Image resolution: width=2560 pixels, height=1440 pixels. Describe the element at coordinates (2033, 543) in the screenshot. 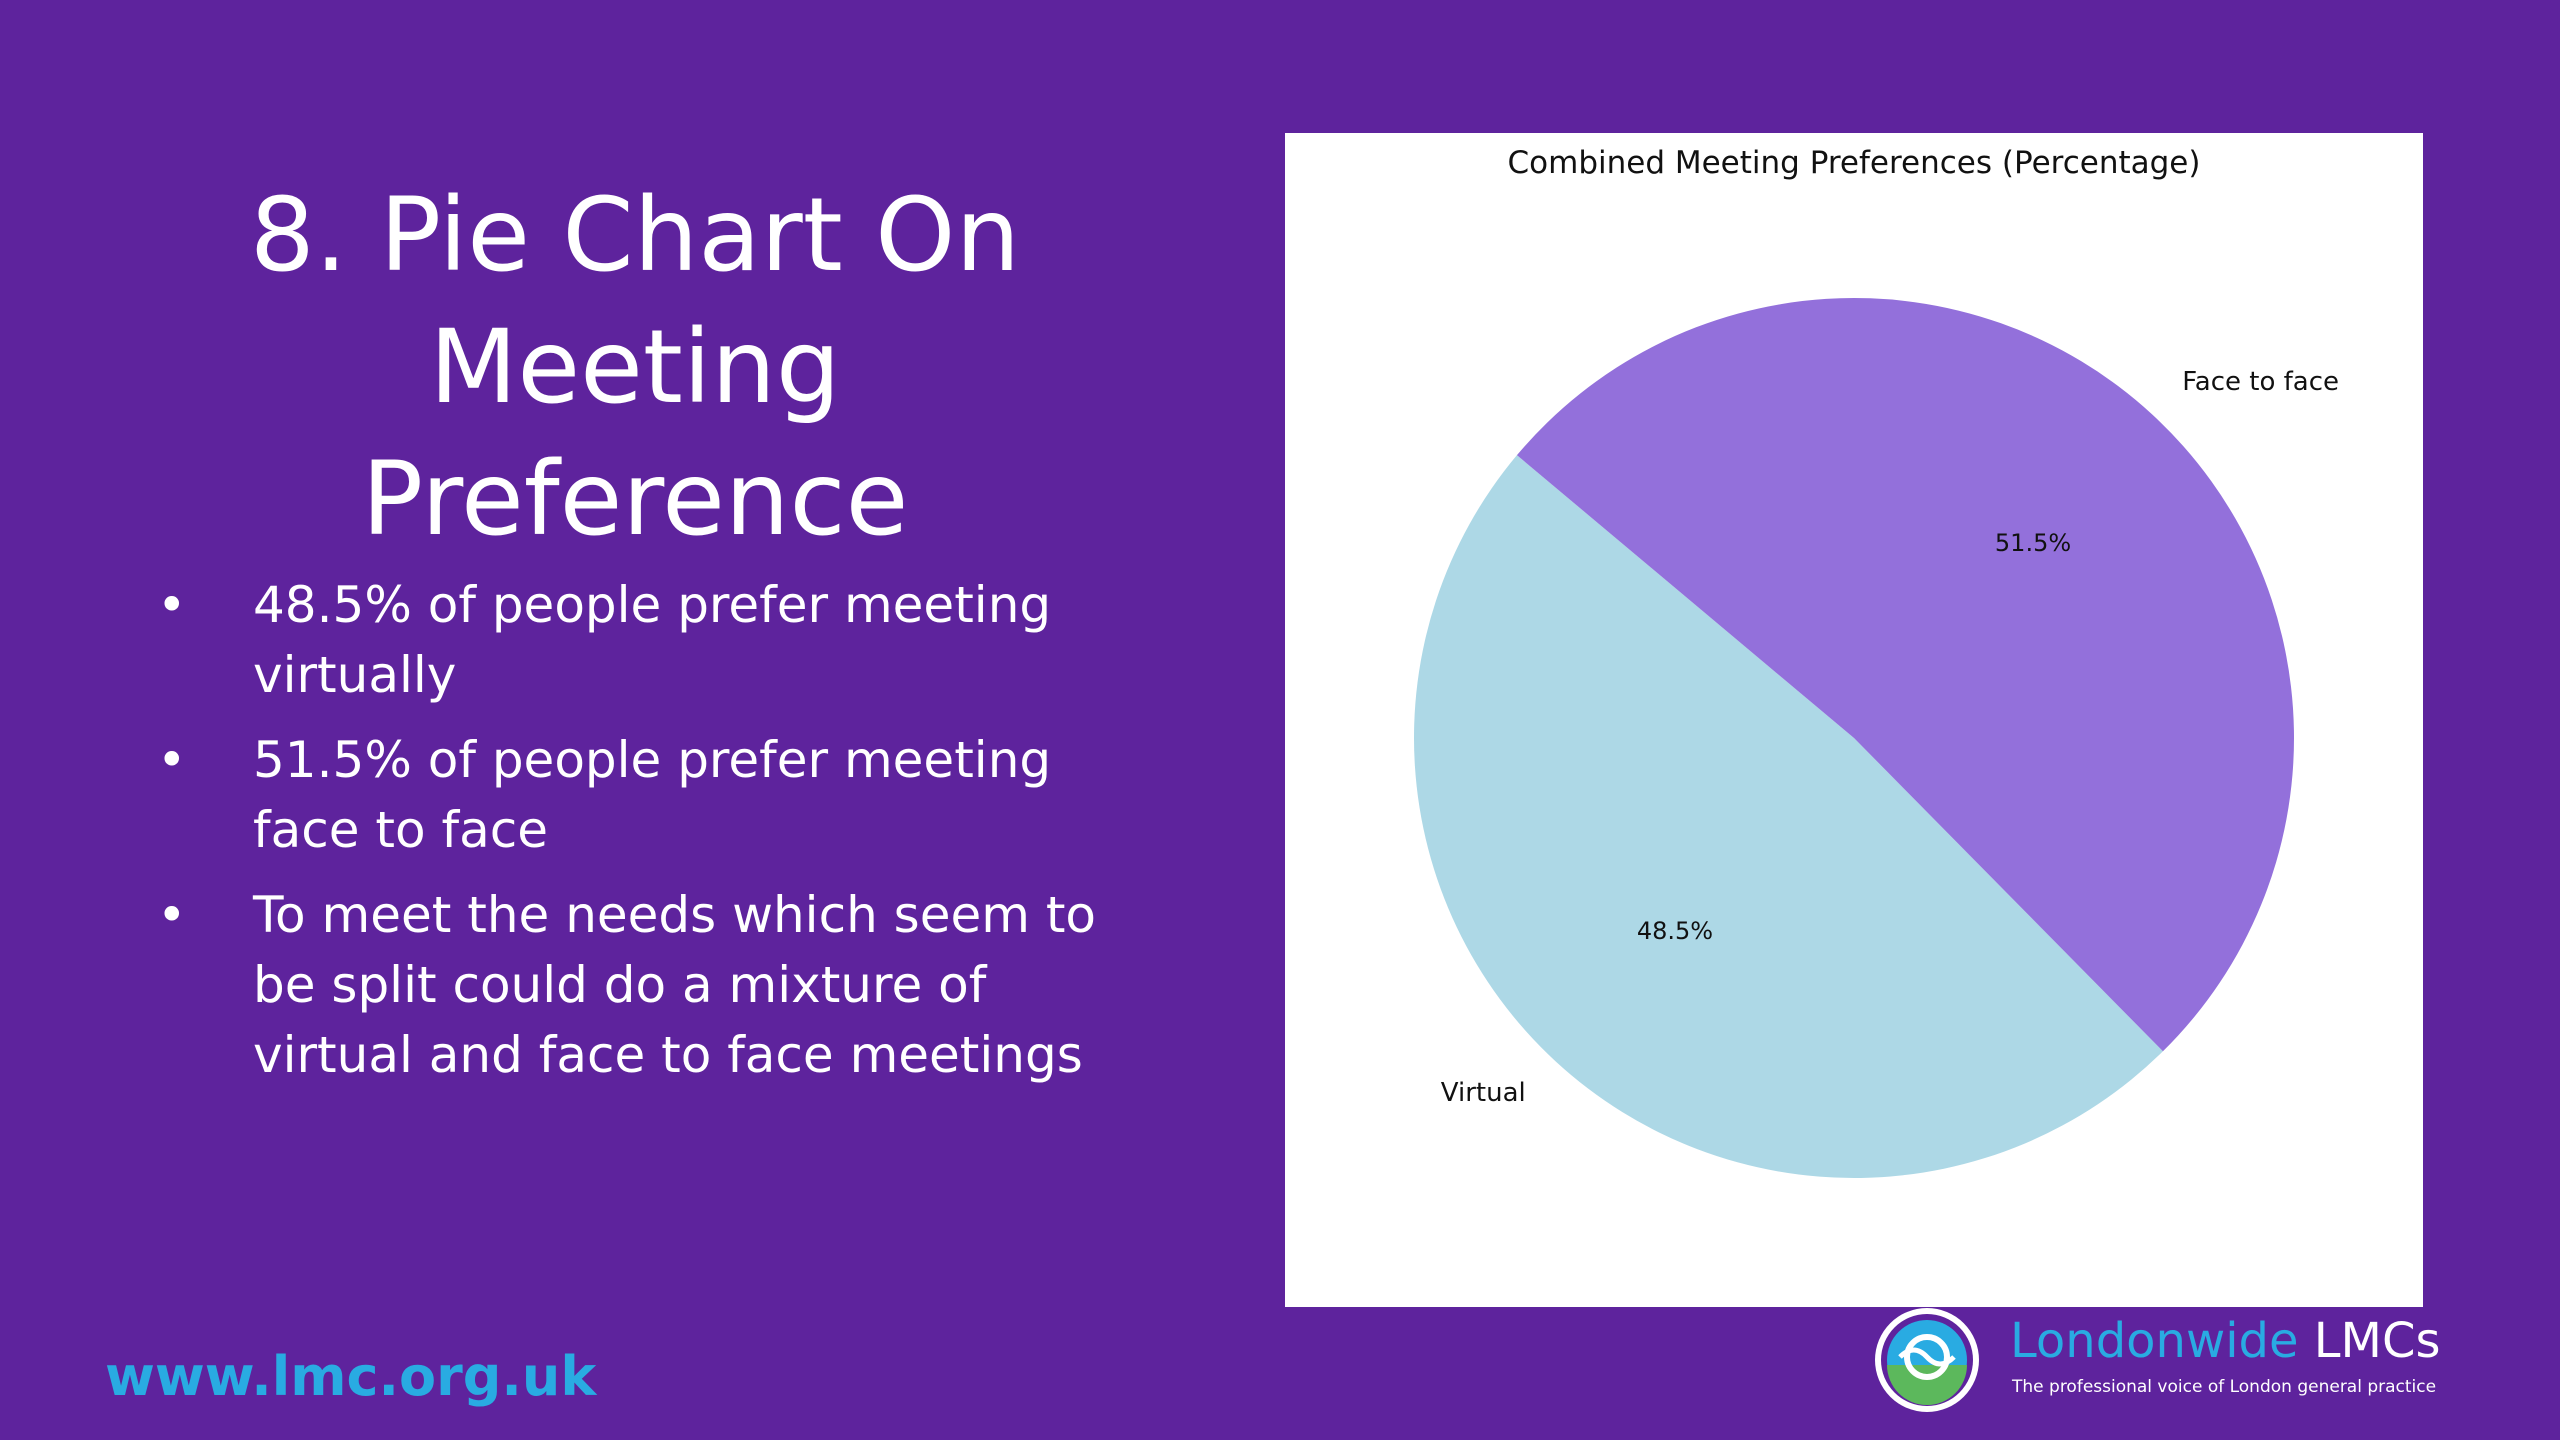

I see `pie-value-label: 51.5%` at that location.